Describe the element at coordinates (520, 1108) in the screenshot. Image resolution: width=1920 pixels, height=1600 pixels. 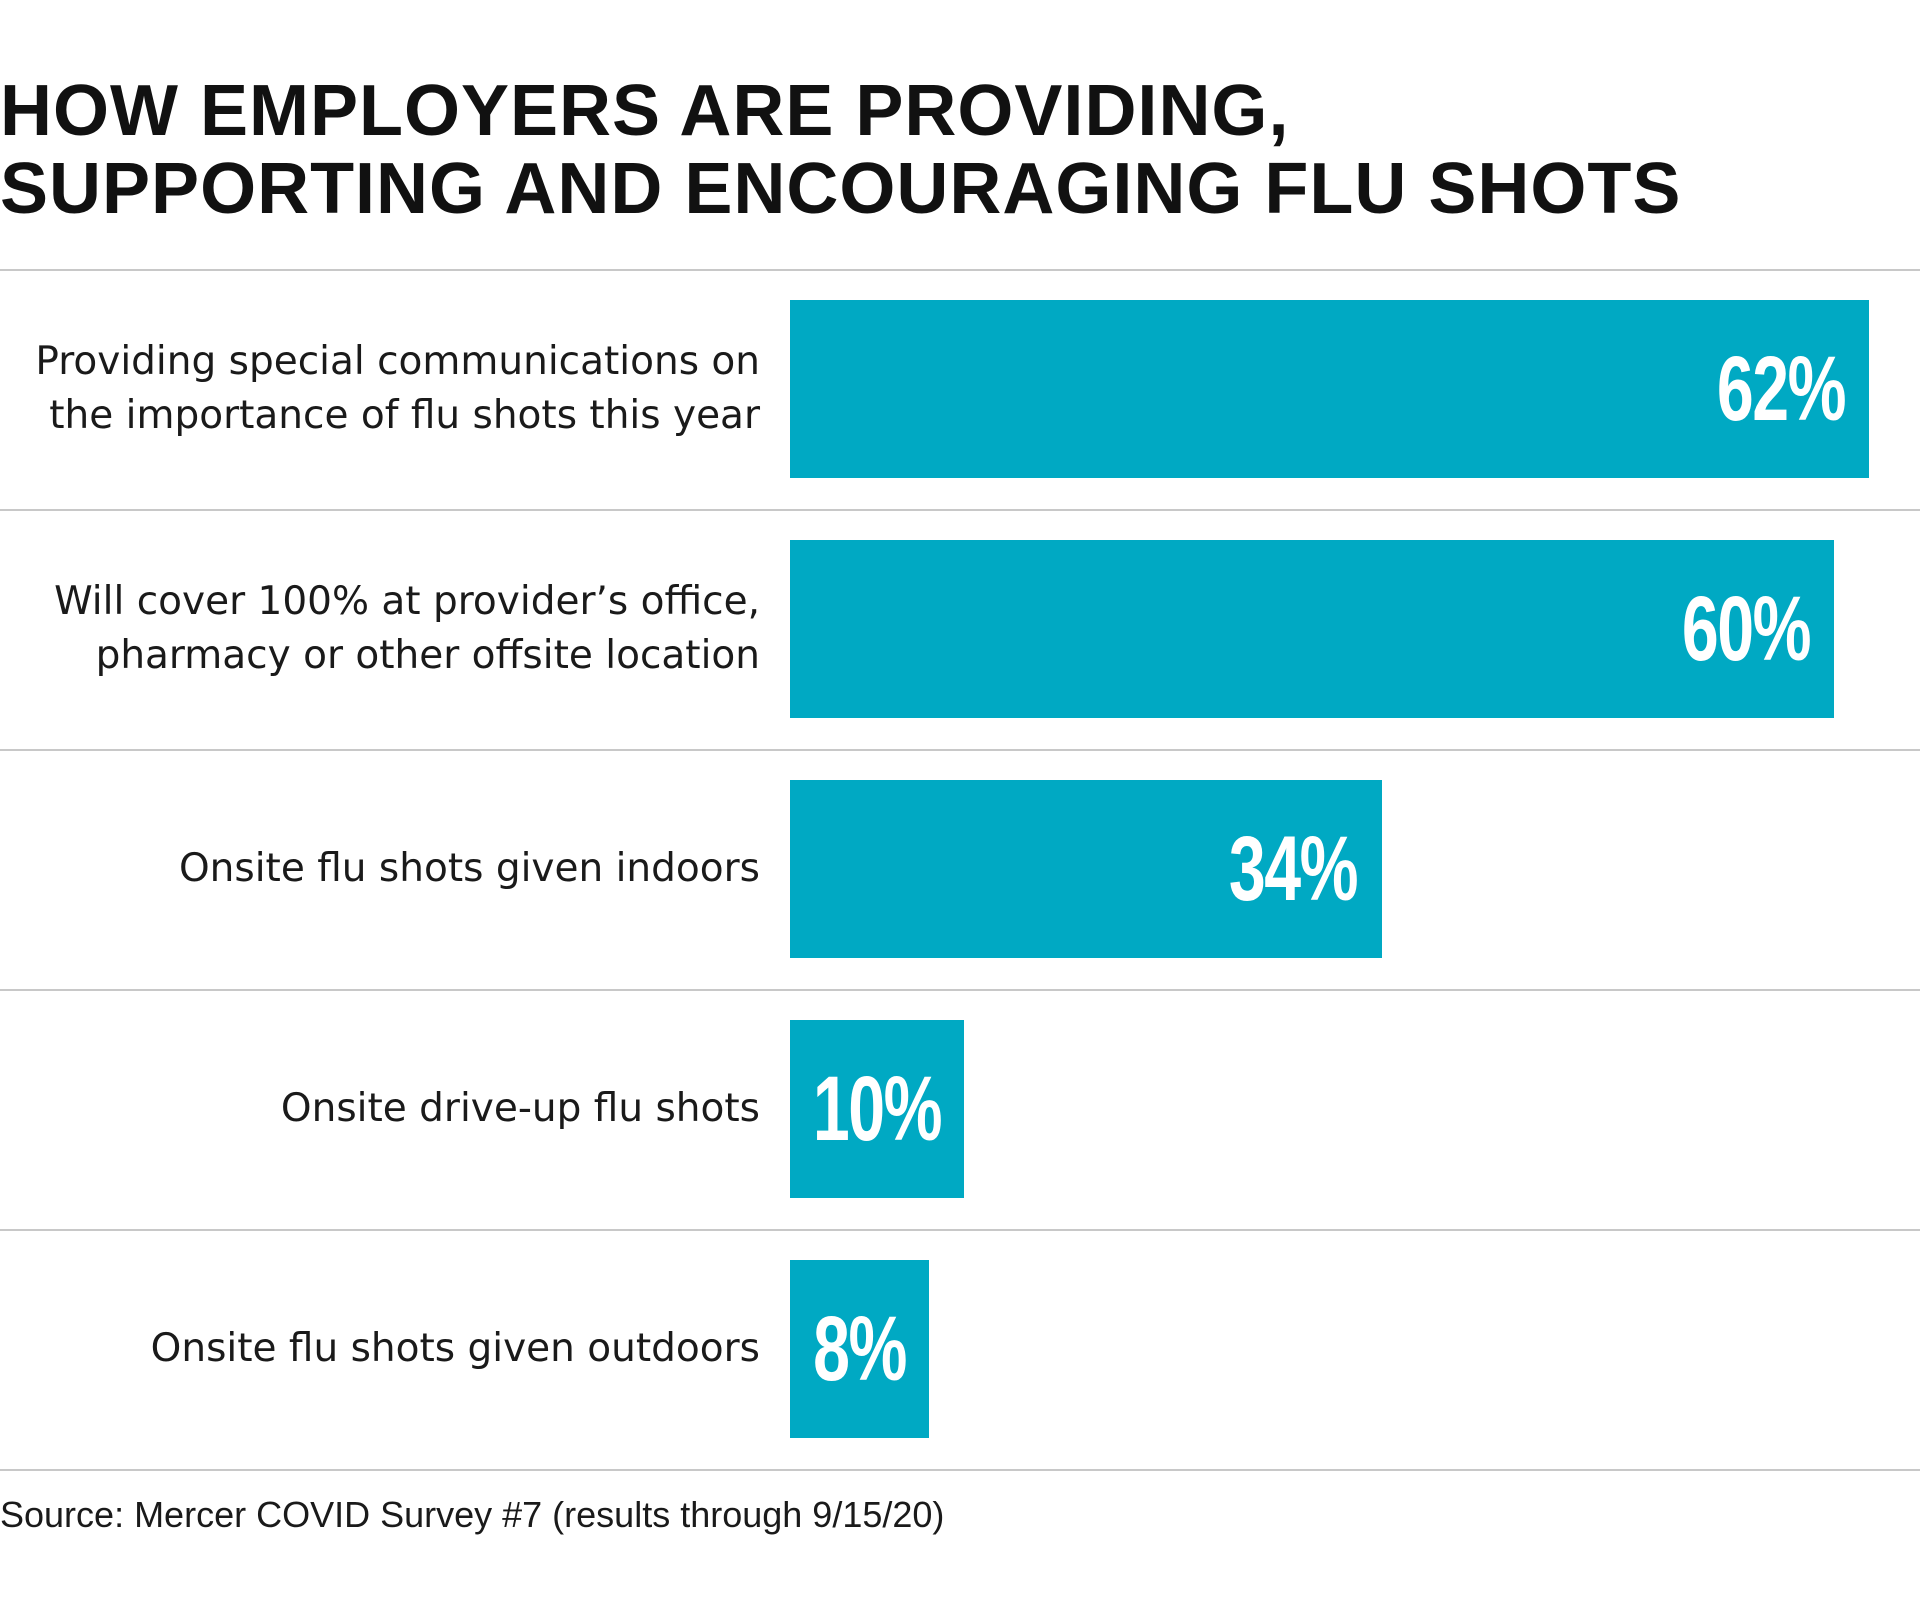
I see `category-label-line: Onsite drive-up flu shots` at that location.